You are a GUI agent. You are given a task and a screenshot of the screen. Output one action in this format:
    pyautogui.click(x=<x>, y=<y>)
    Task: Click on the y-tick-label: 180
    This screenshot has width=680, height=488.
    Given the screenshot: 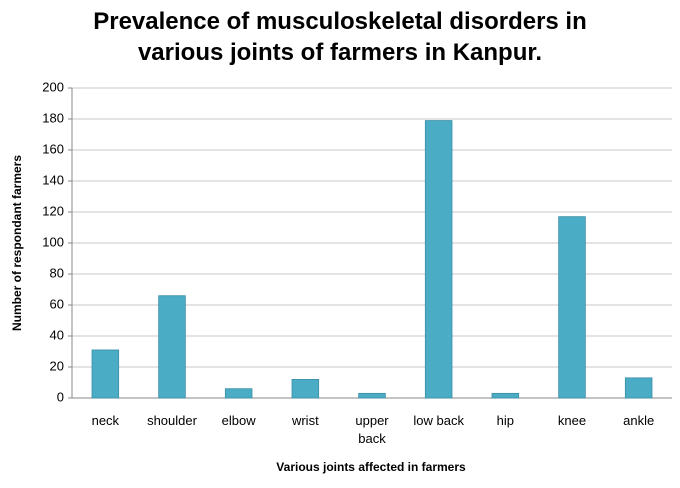 What is the action you would take?
    pyautogui.click(x=53, y=117)
    